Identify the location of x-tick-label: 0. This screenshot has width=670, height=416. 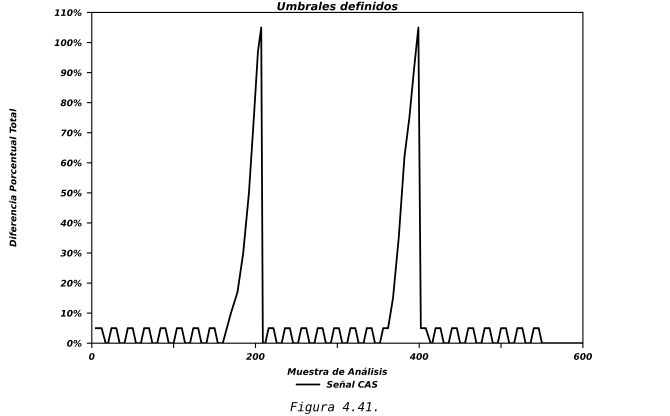
(91, 356).